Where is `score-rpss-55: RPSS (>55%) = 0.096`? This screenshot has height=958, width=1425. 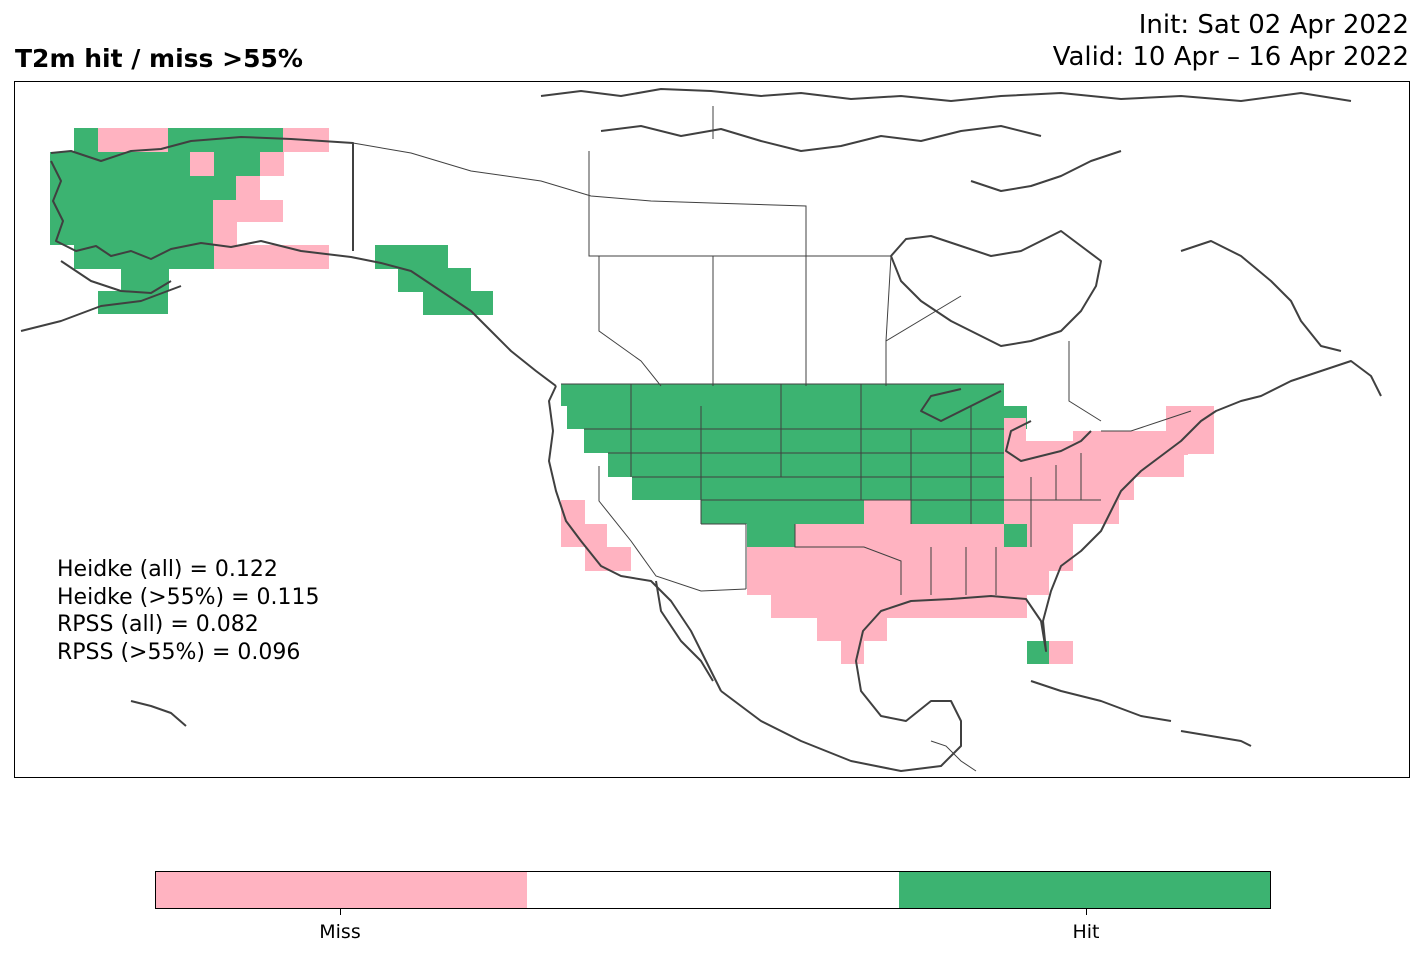
score-rpss-55: RPSS (>55%) = 0.096 is located at coordinates (179, 652).